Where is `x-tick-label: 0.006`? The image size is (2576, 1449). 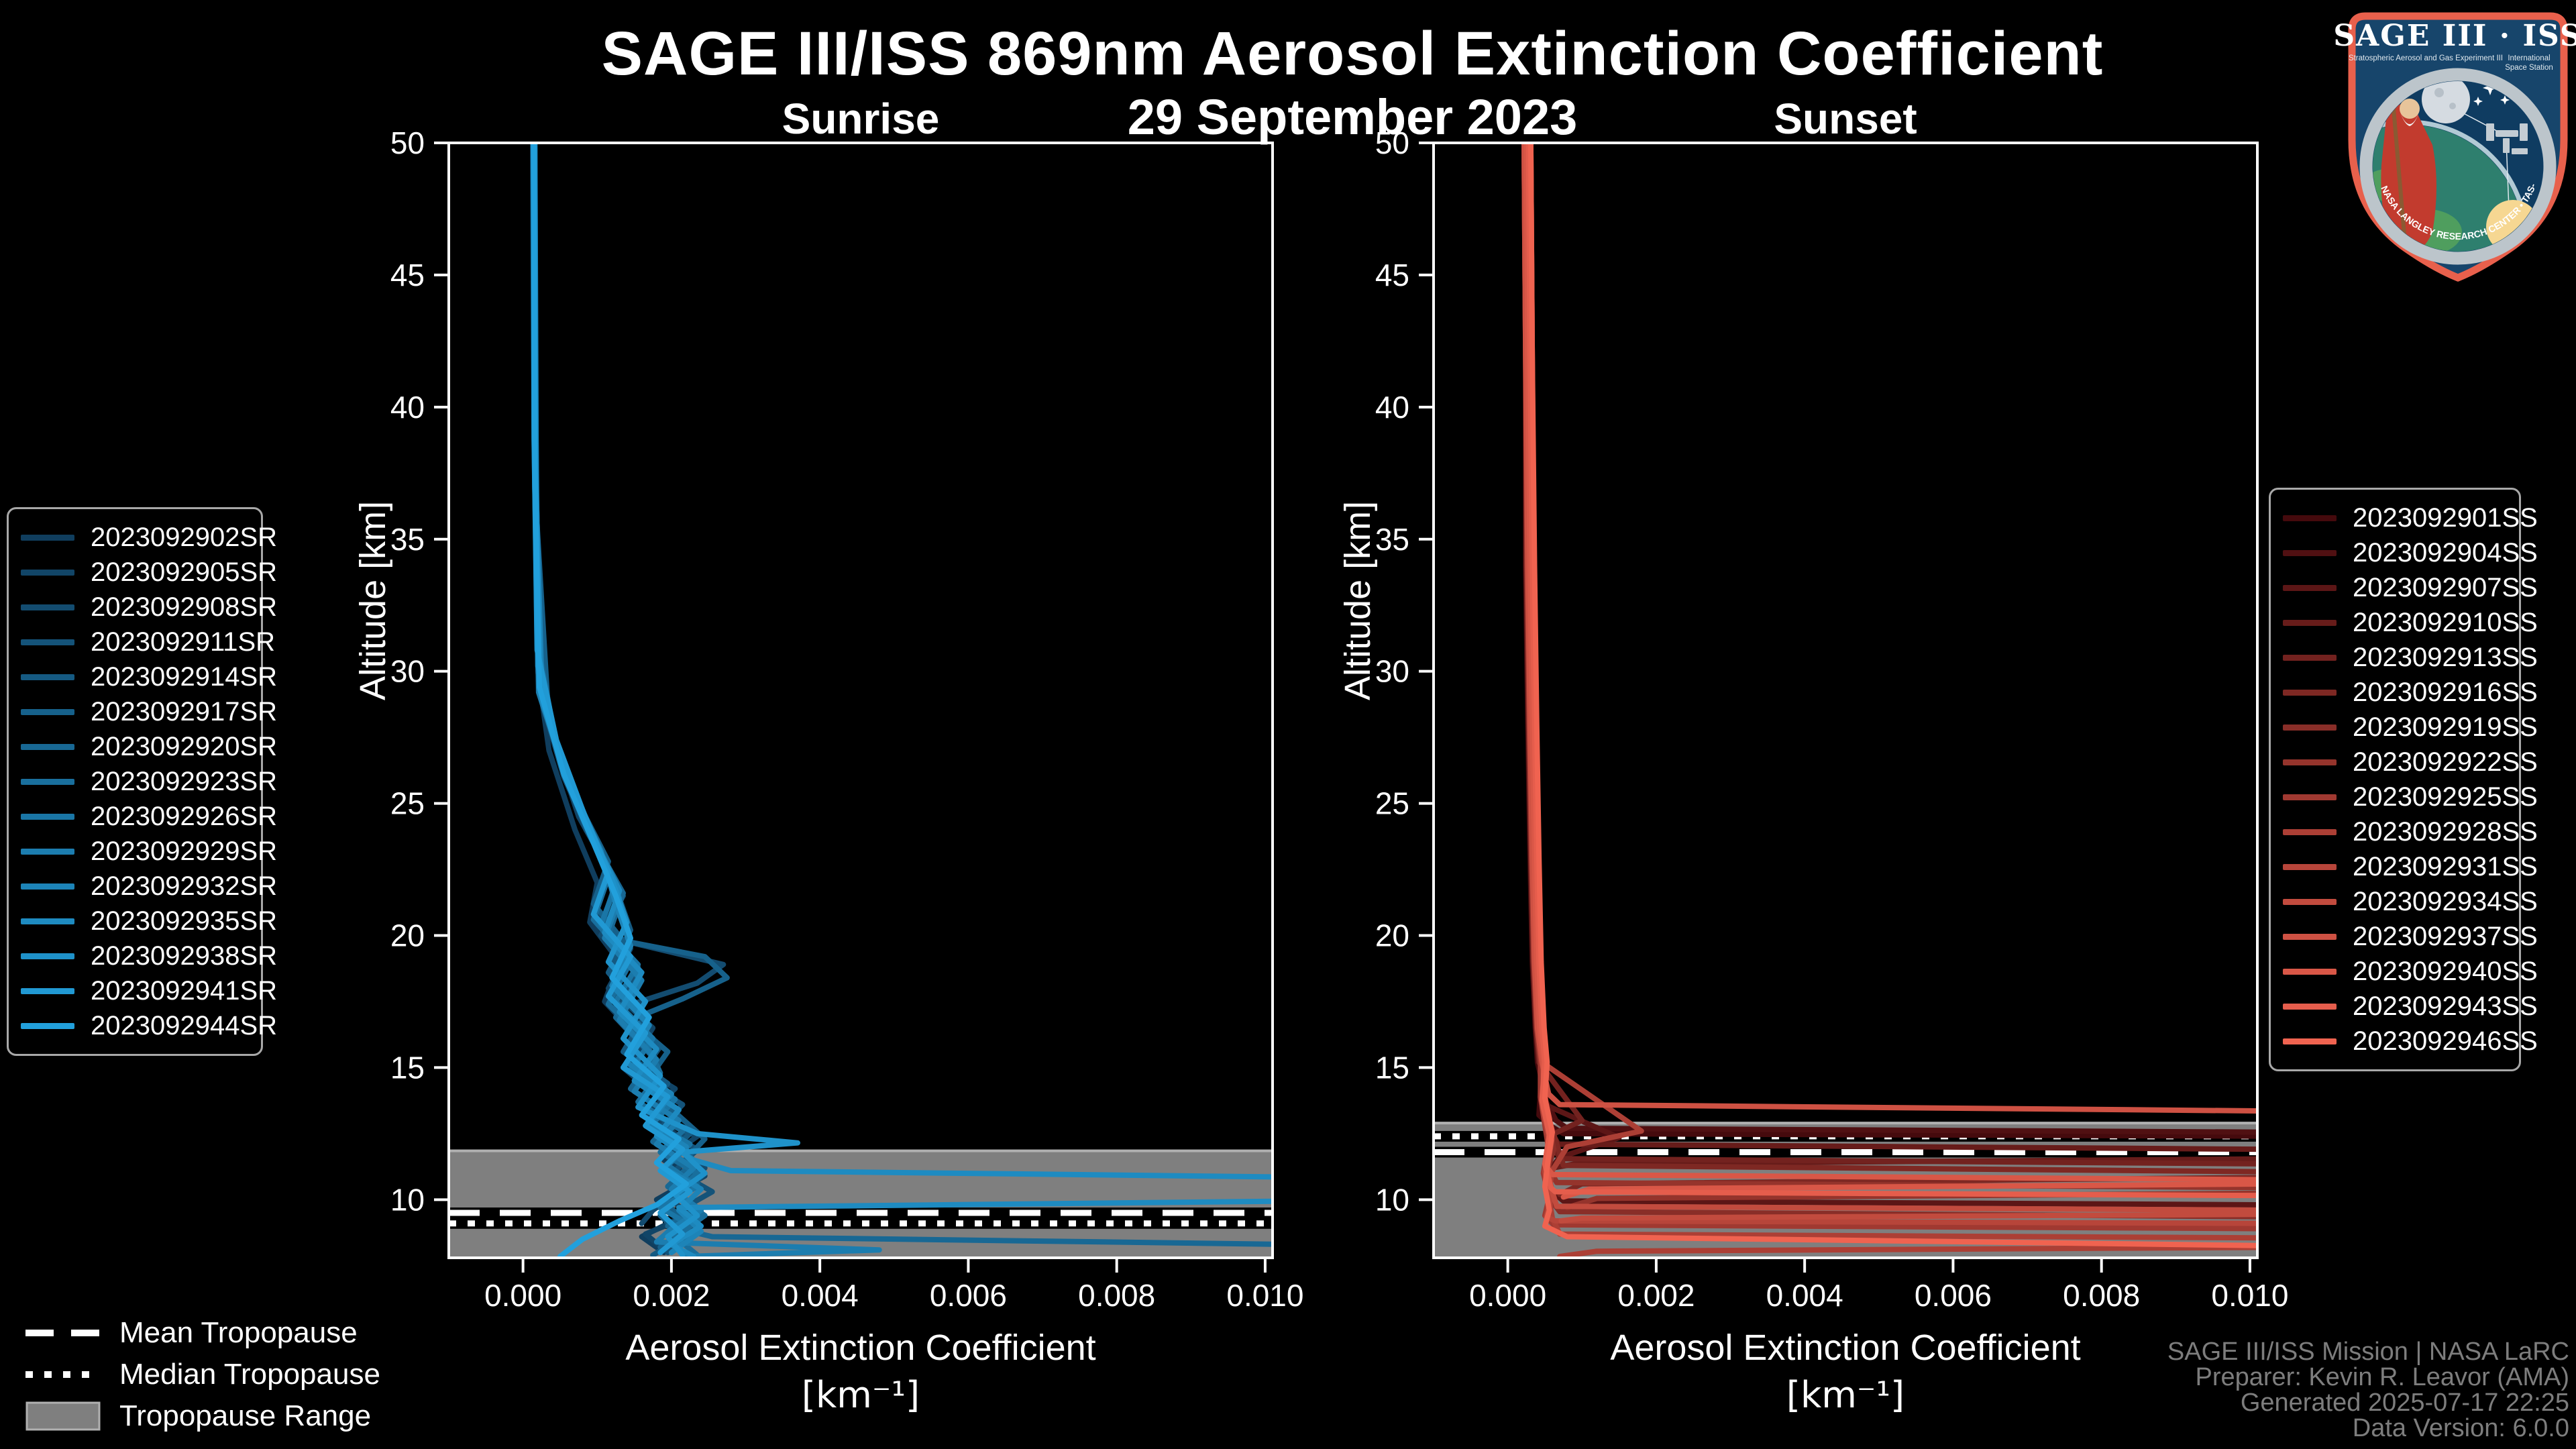 x-tick-label: 0.006 is located at coordinates (968, 1295).